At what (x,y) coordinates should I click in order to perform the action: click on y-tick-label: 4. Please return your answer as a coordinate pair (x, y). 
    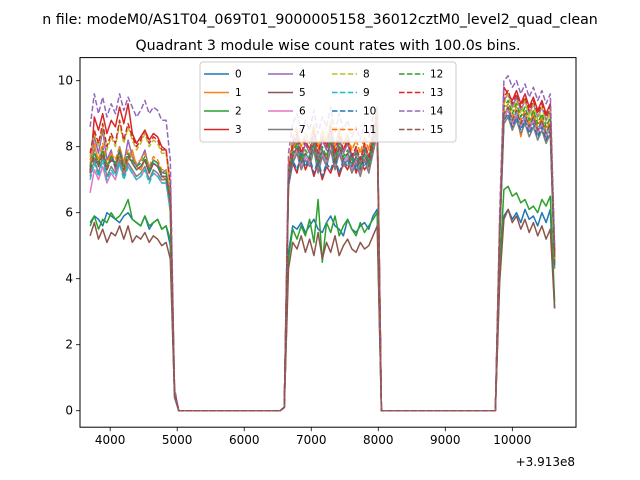
    Looking at the image, I should click on (69, 279).